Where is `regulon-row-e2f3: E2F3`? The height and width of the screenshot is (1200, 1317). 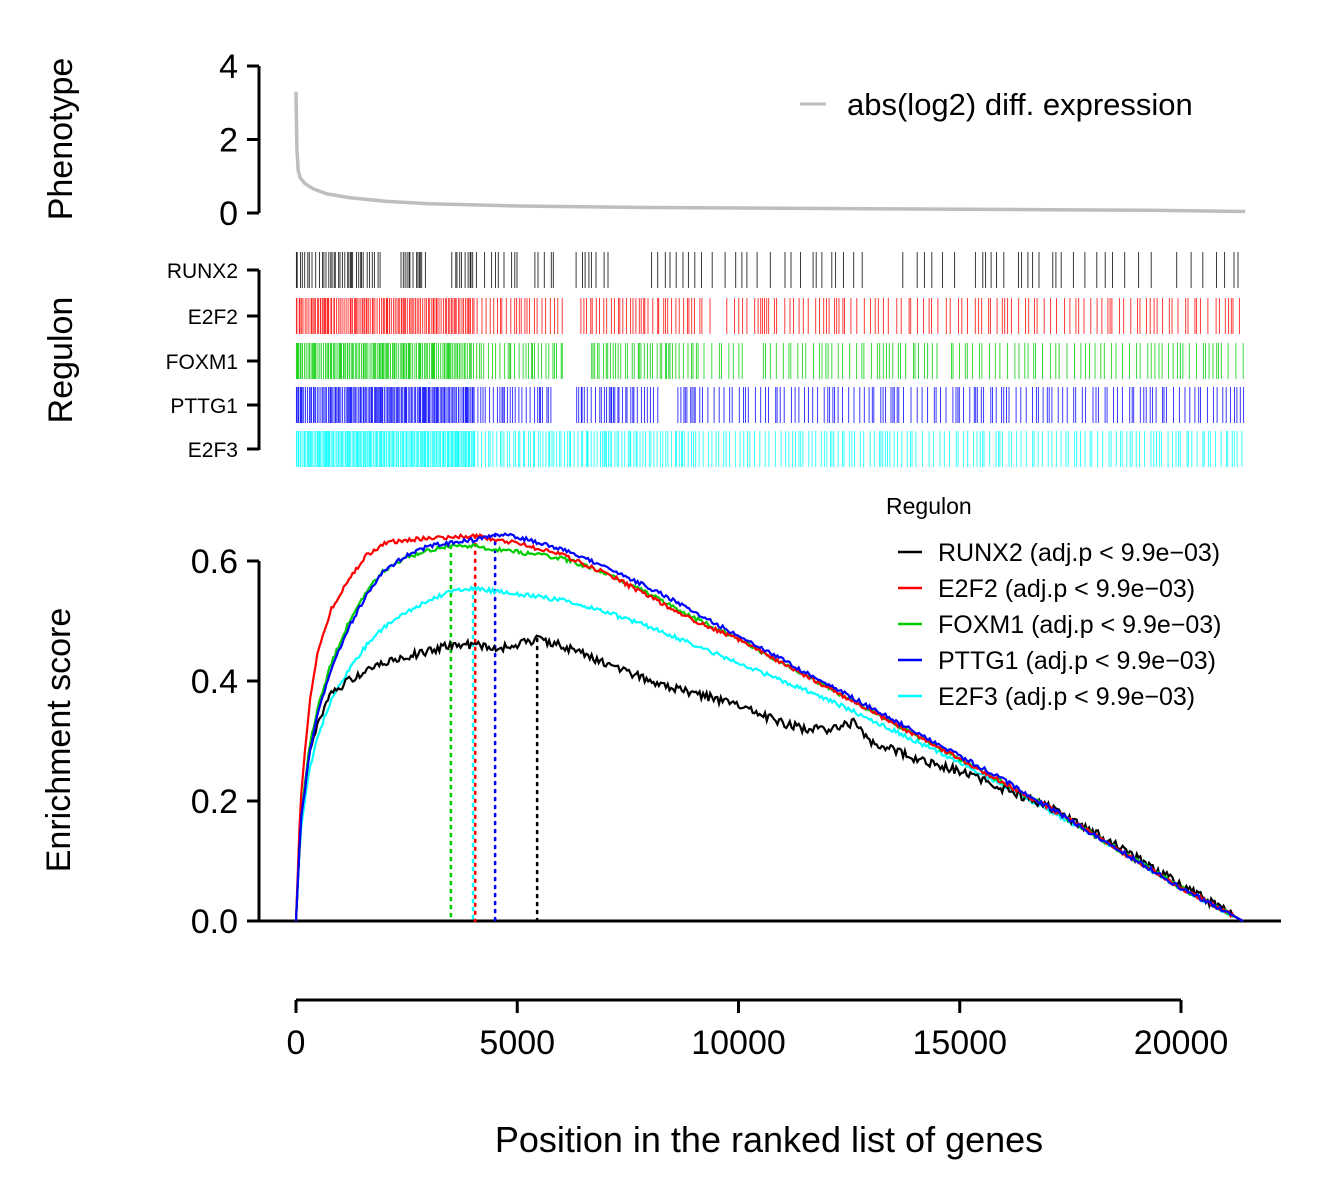 regulon-row-e2f3: E2F3 is located at coordinates (715, 449).